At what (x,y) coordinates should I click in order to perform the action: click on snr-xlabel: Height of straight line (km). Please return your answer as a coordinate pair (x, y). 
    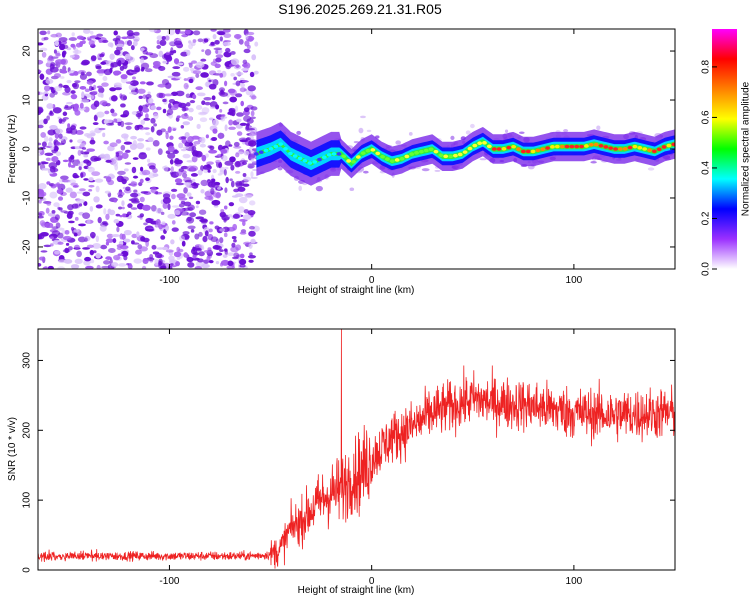
    Looking at the image, I should click on (356, 590).